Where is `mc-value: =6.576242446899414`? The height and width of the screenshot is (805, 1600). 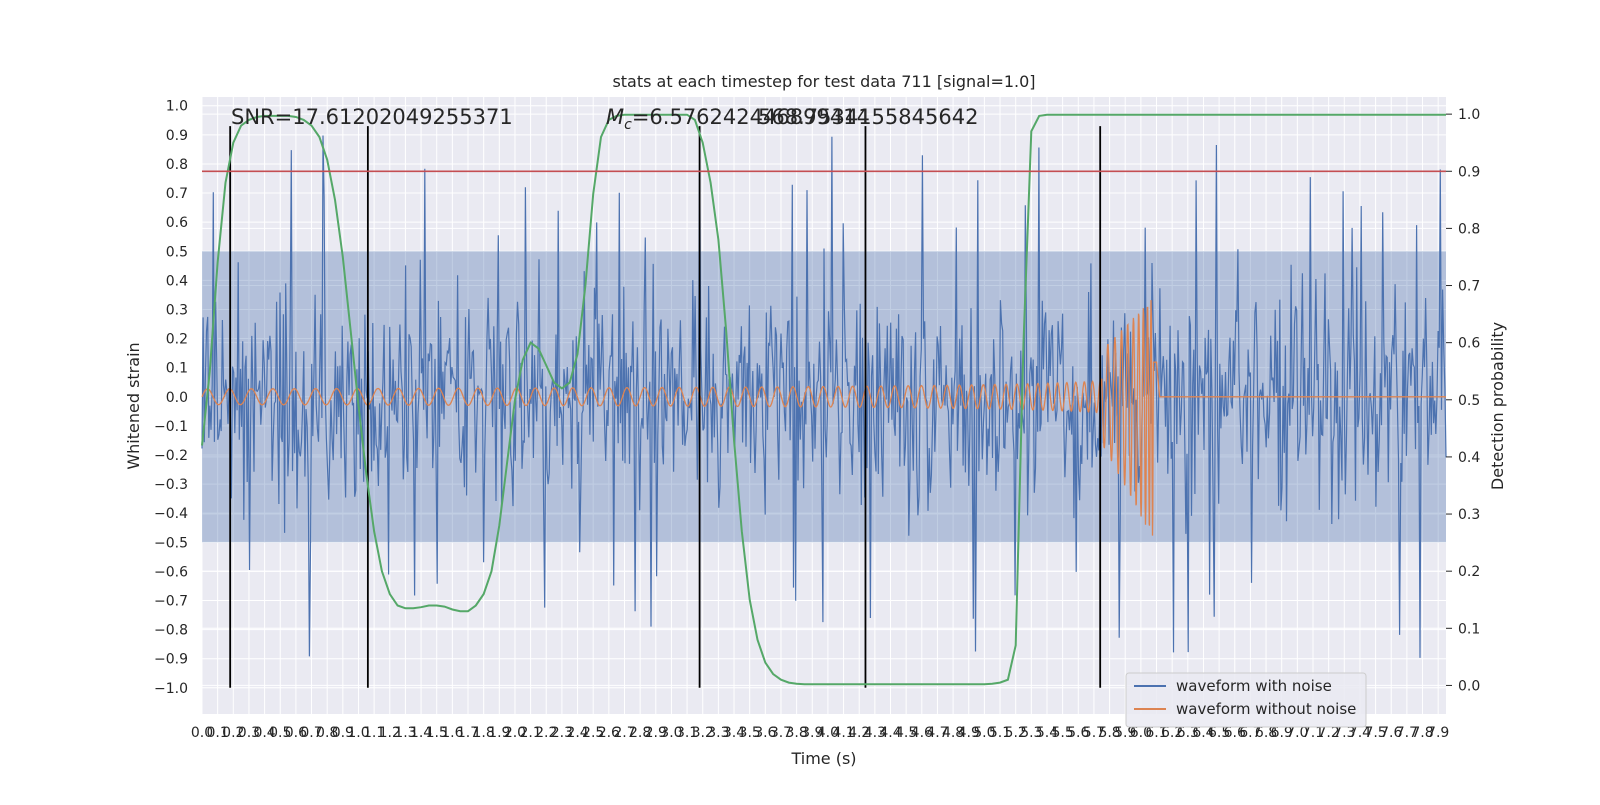 mc-value: =6.576242446899414 is located at coordinates (751, 117).